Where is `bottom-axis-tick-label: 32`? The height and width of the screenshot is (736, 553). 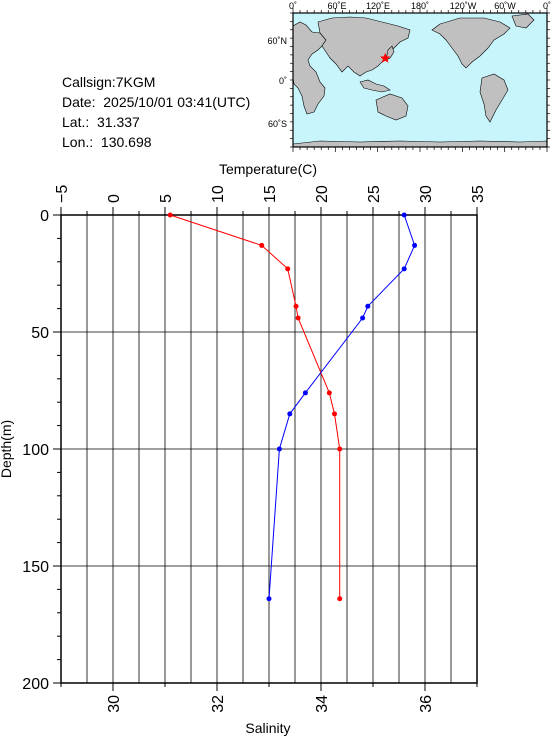 bottom-axis-tick-label: 32 is located at coordinates (218, 704).